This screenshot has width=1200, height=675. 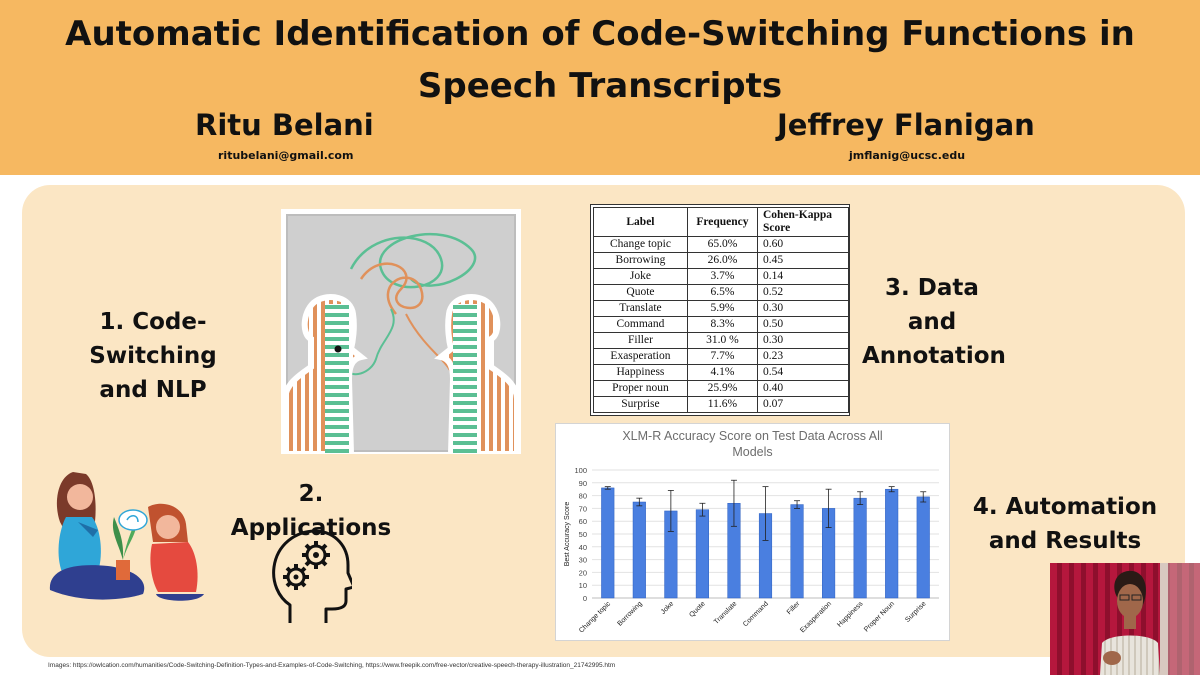 I want to click on cell-kappa: 0.07, so click(x=803, y=404).